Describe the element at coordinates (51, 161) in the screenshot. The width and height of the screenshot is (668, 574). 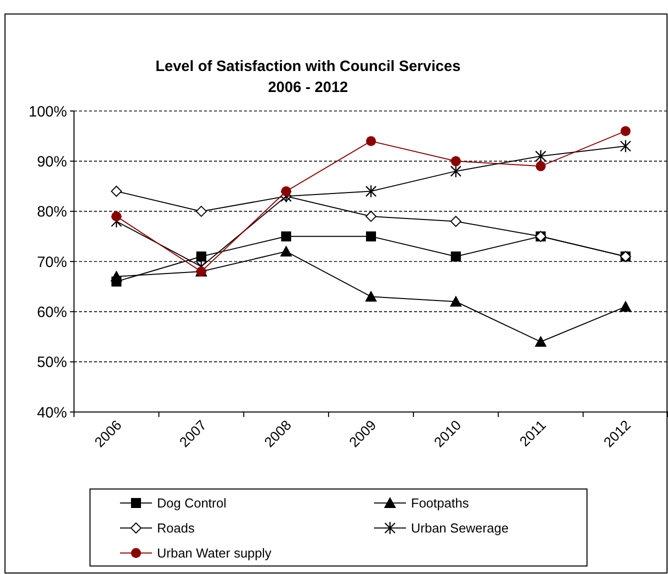
I see `y-tick-label: 90%` at that location.